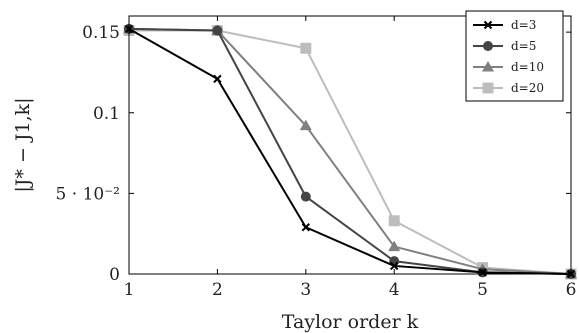  I want to click on y-tick-label: 0.1, so click(106, 114).